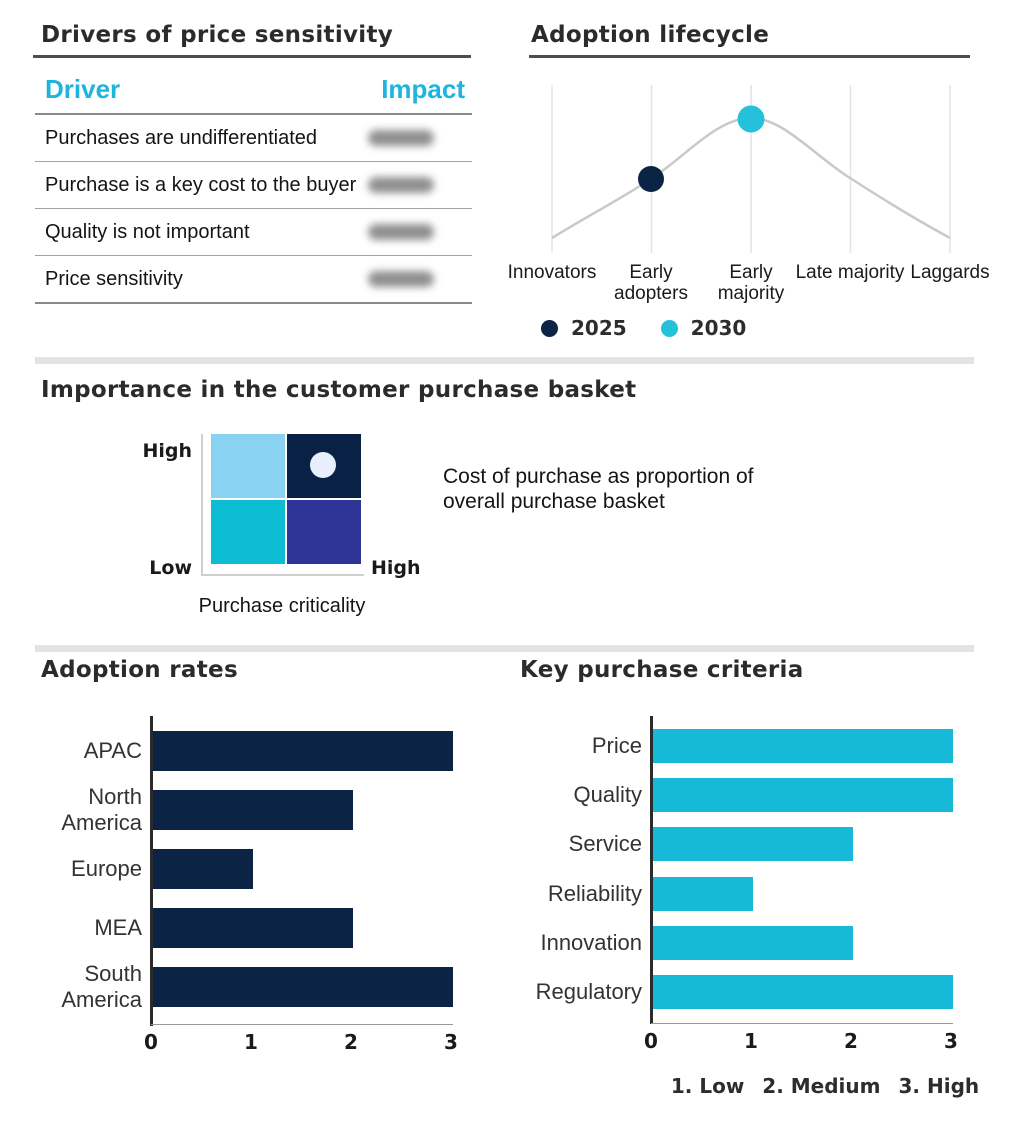  I want to click on quadrant-bottom-right, so click(324, 532).